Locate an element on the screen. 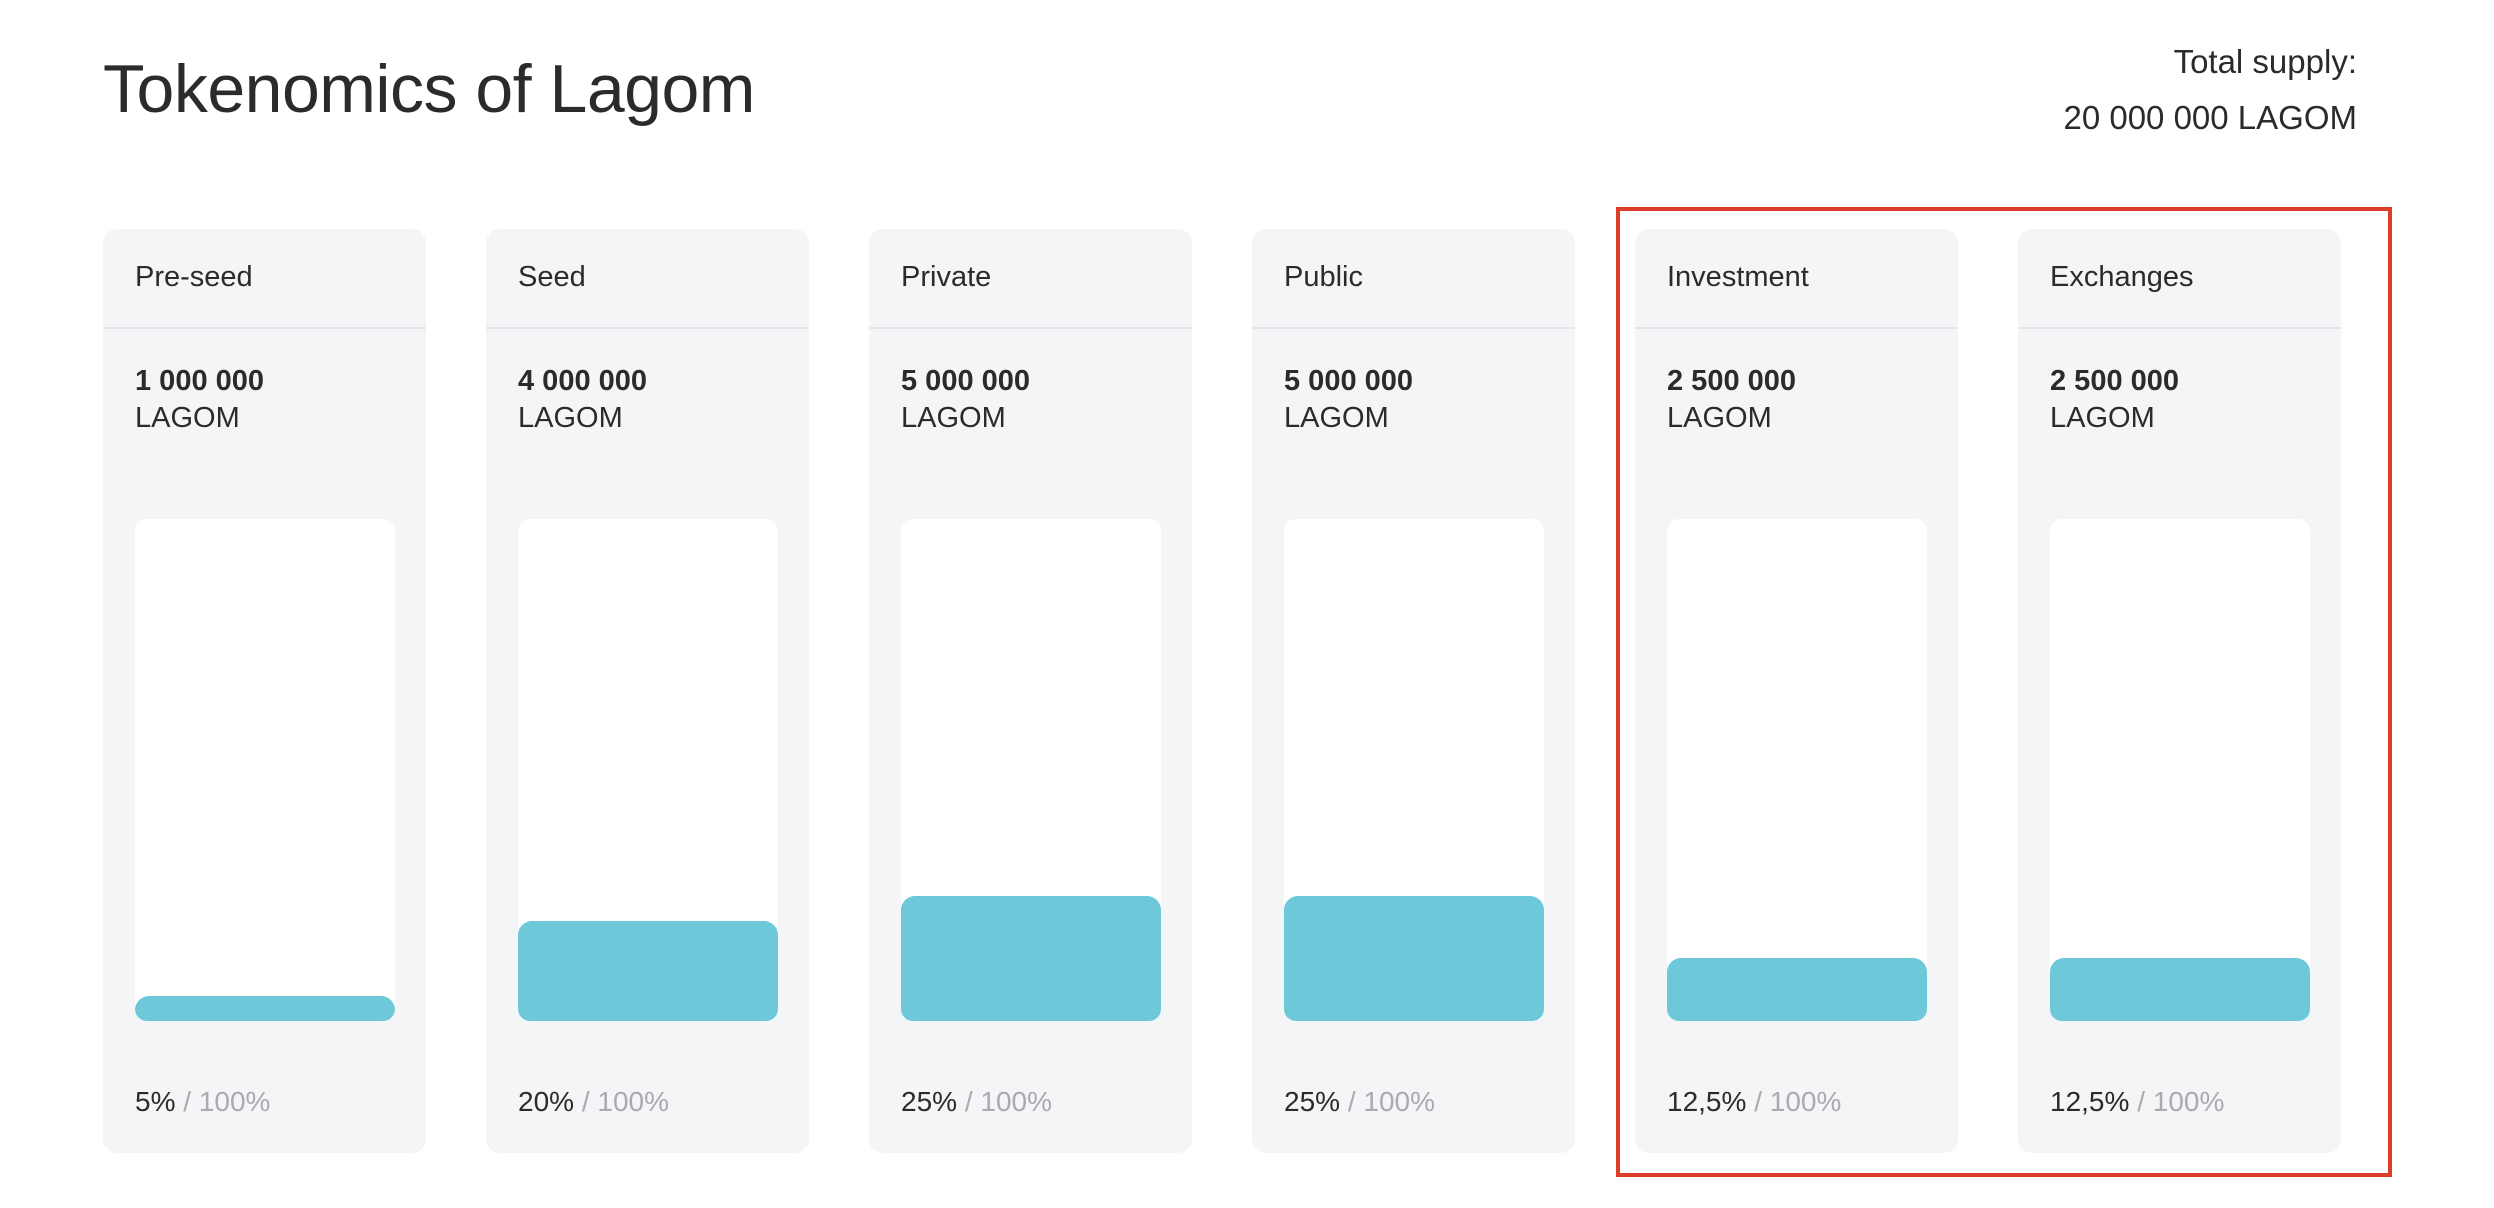 The height and width of the screenshot is (1208, 2494). card-label: Exchanges is located at coordinates (2179, 279).